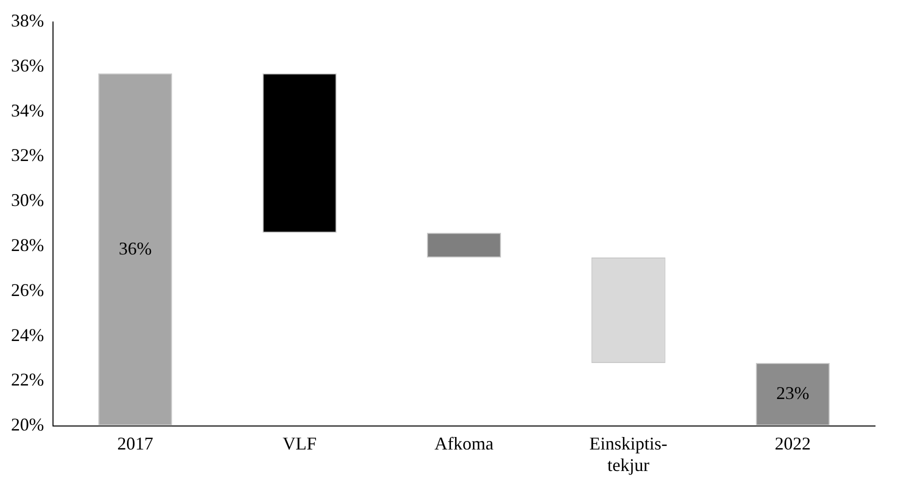  I want to click on y-tick-label: 20%, so click(27, 424).